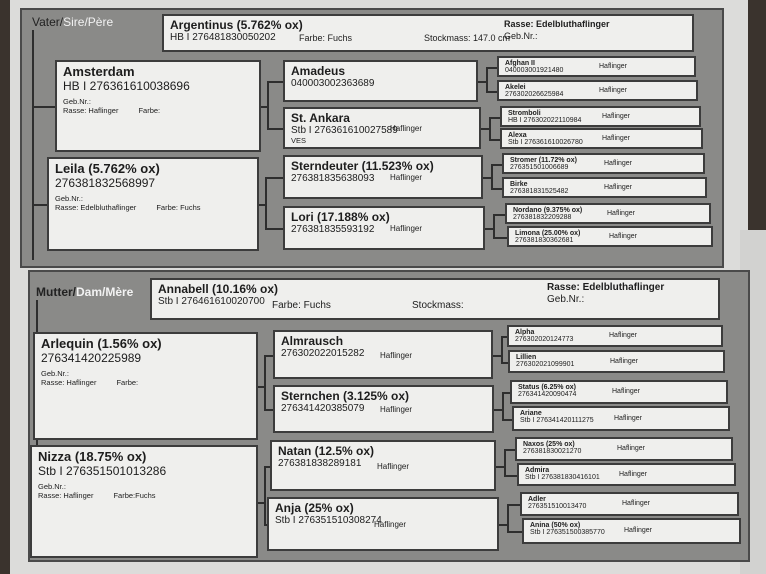  I want to click on registration-number: 276341420385079, so click(323, 408).